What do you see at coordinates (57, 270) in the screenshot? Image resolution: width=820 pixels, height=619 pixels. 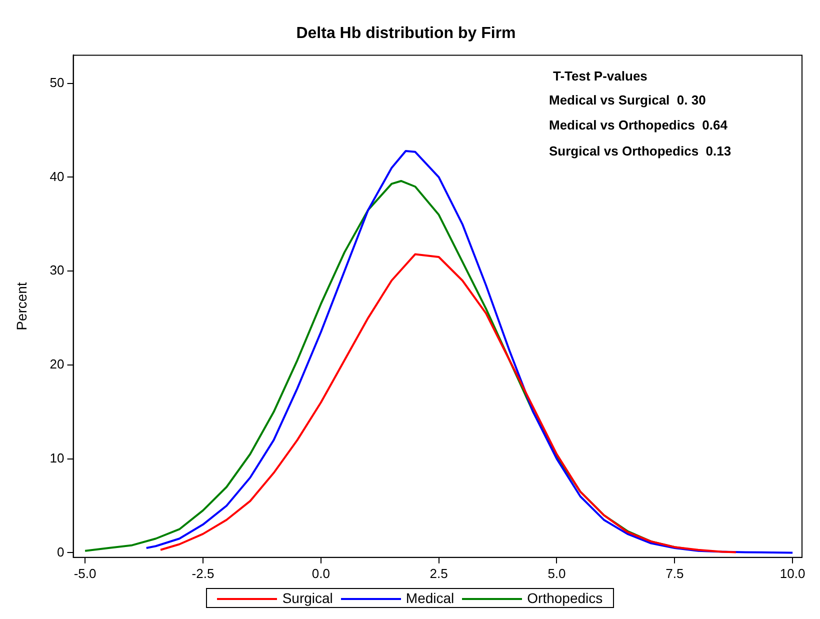 I see `y-tick-label: 30` at bounding box center [57, 270].